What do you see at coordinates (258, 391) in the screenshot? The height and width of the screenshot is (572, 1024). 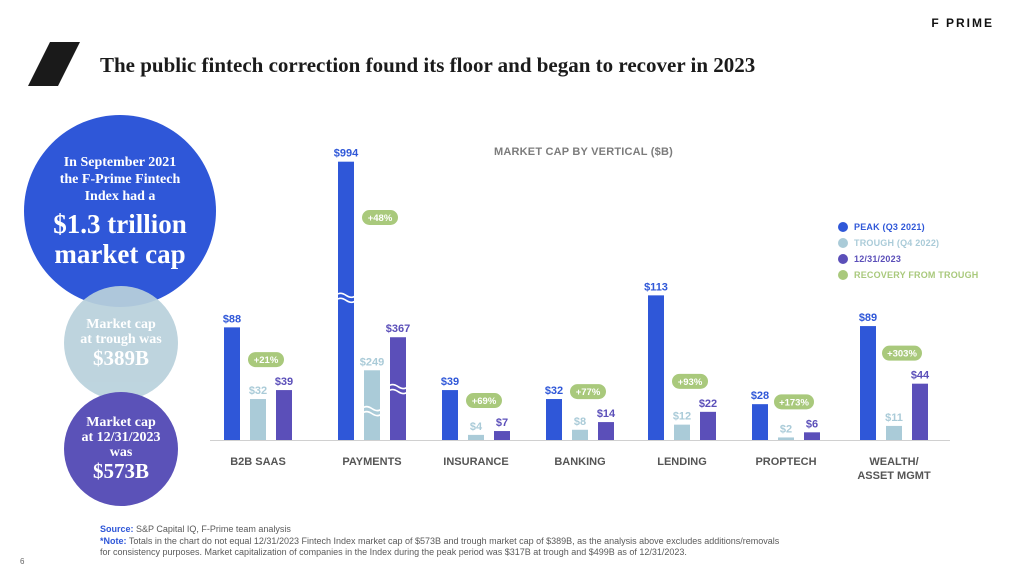 I see `bar-label-0-1: $32` at bounding box center [258, 391].